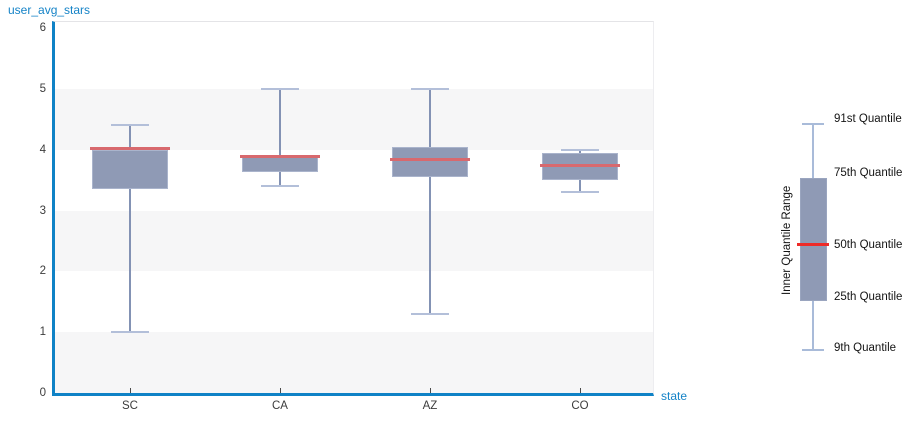  What do you see at coordinates (42, 271) in the screenshot?
I see `y-tick-label: 2` at bounding box center [42, 271].